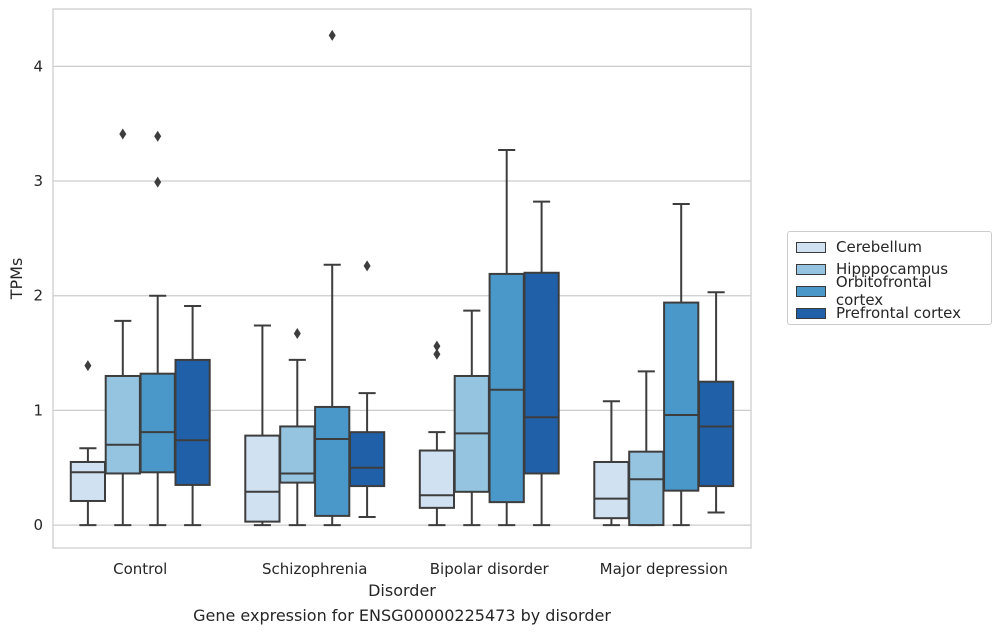 The width and height of the screenshot is (1003, 634). I want to click on legend-item-prefrontal: Prefrontal cortex, so click(889, 313).